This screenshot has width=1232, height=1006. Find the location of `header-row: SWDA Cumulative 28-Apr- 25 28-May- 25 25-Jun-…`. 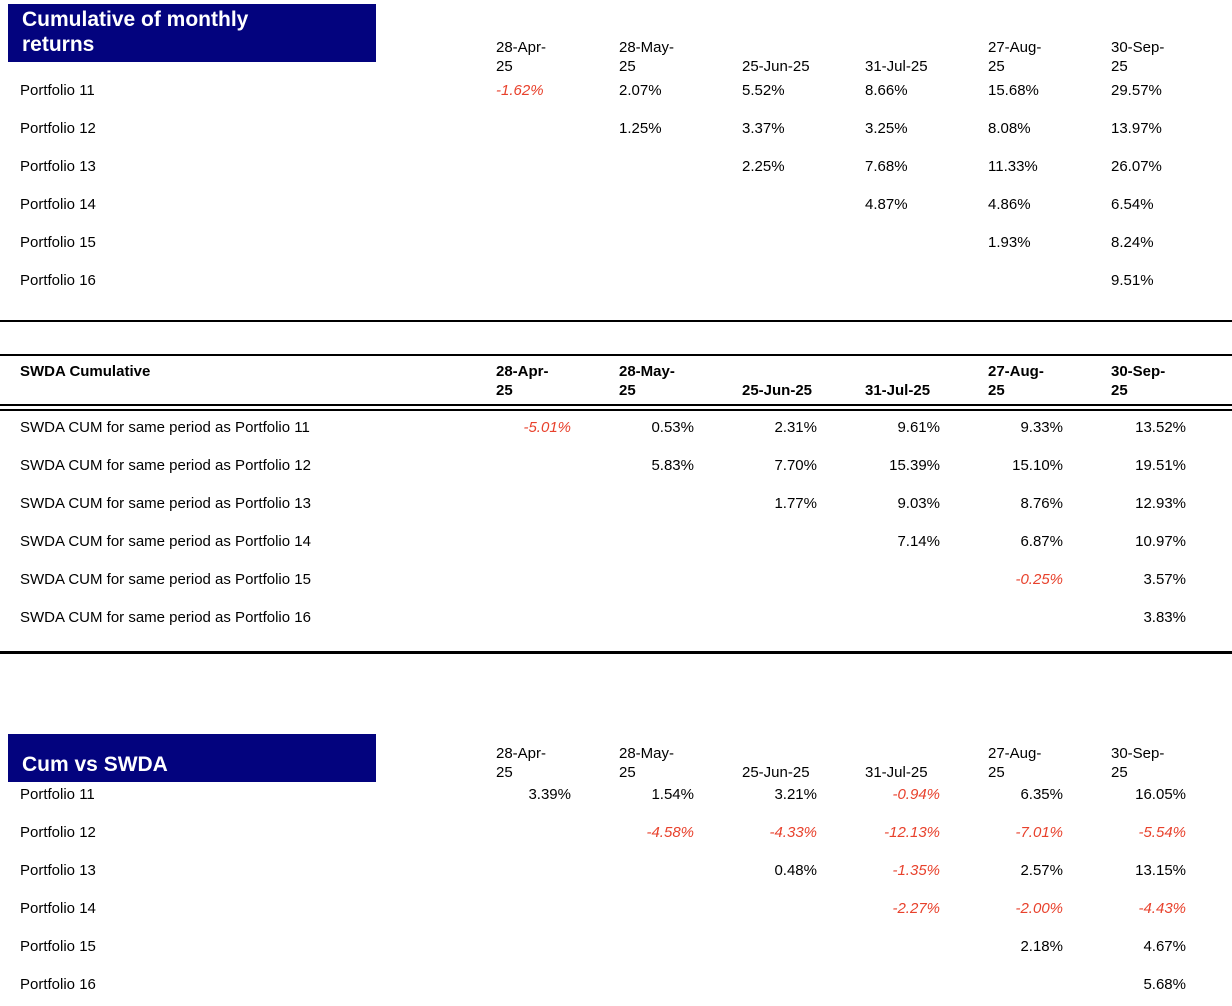

header-row: SWDA Cumulative 28-Apr- 25 28-May- 25 25-Jun-… is located at coordinates (616, 380).